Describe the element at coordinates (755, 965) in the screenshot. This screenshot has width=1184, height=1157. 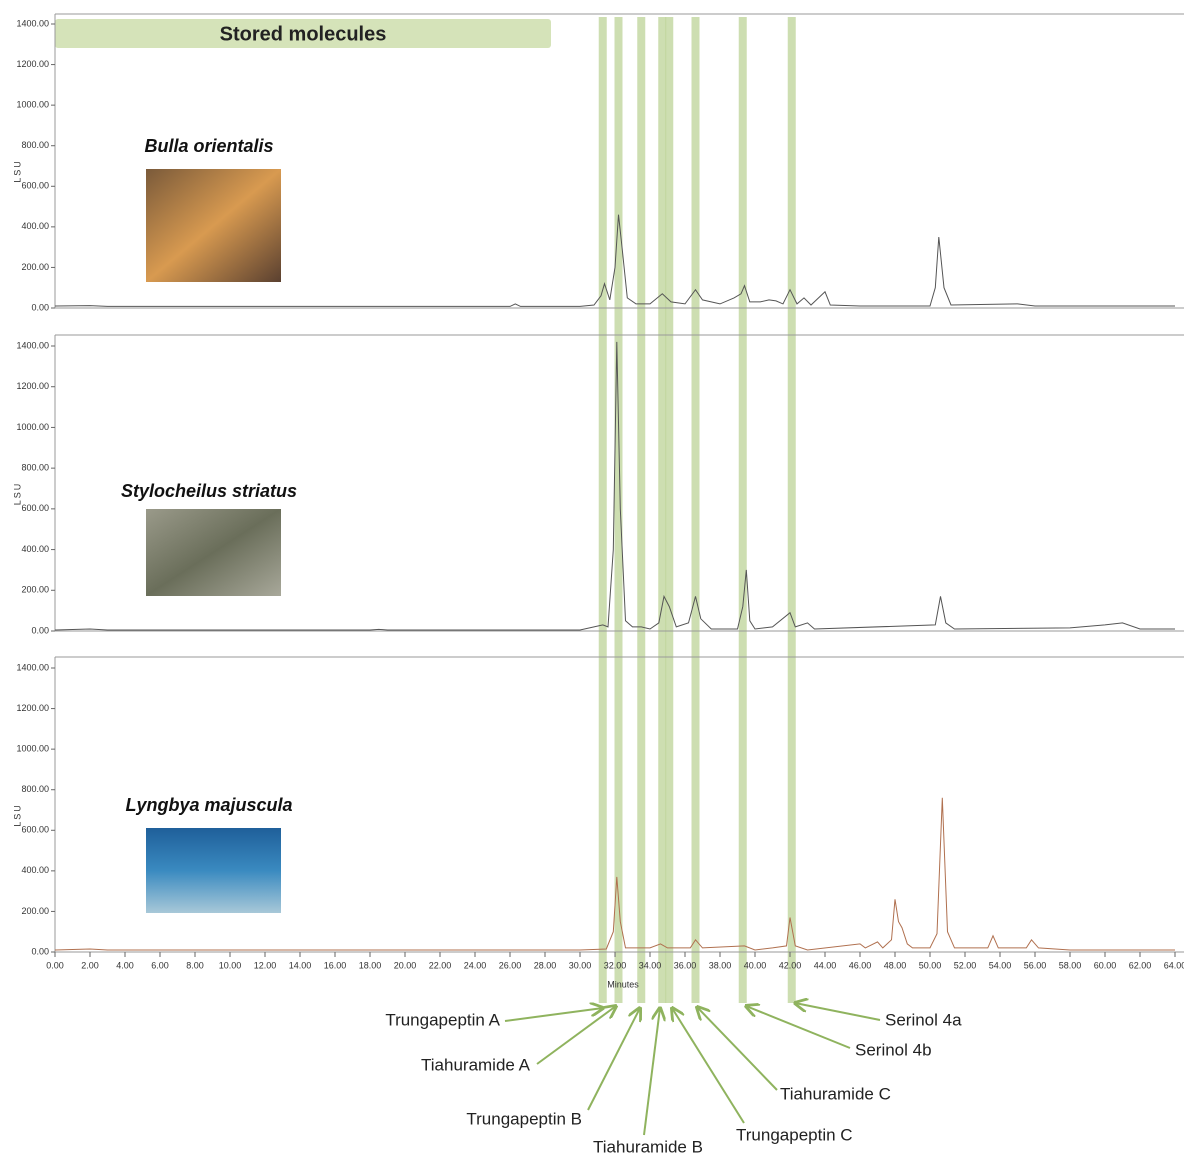
I see `x-tick-label: 40.00` at that location.